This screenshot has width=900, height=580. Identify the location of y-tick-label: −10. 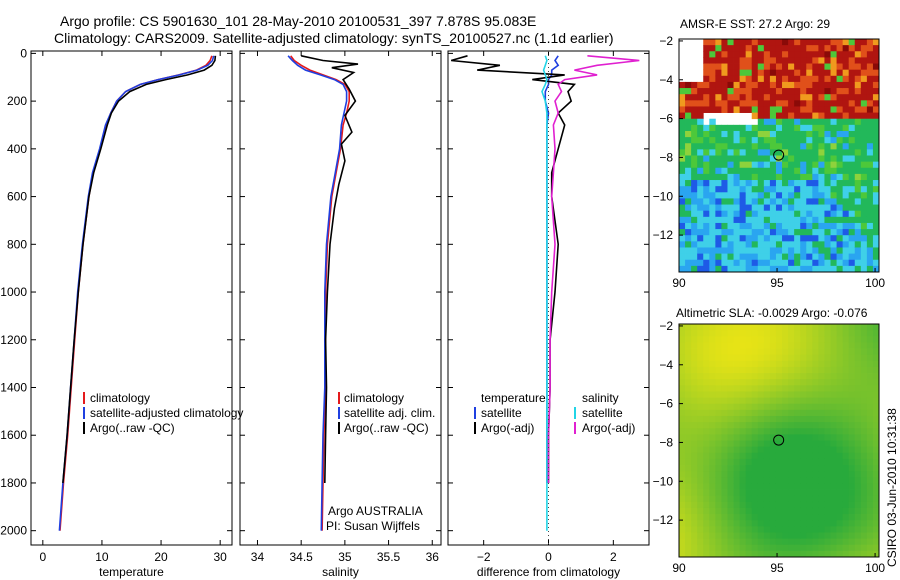
(663, 481).